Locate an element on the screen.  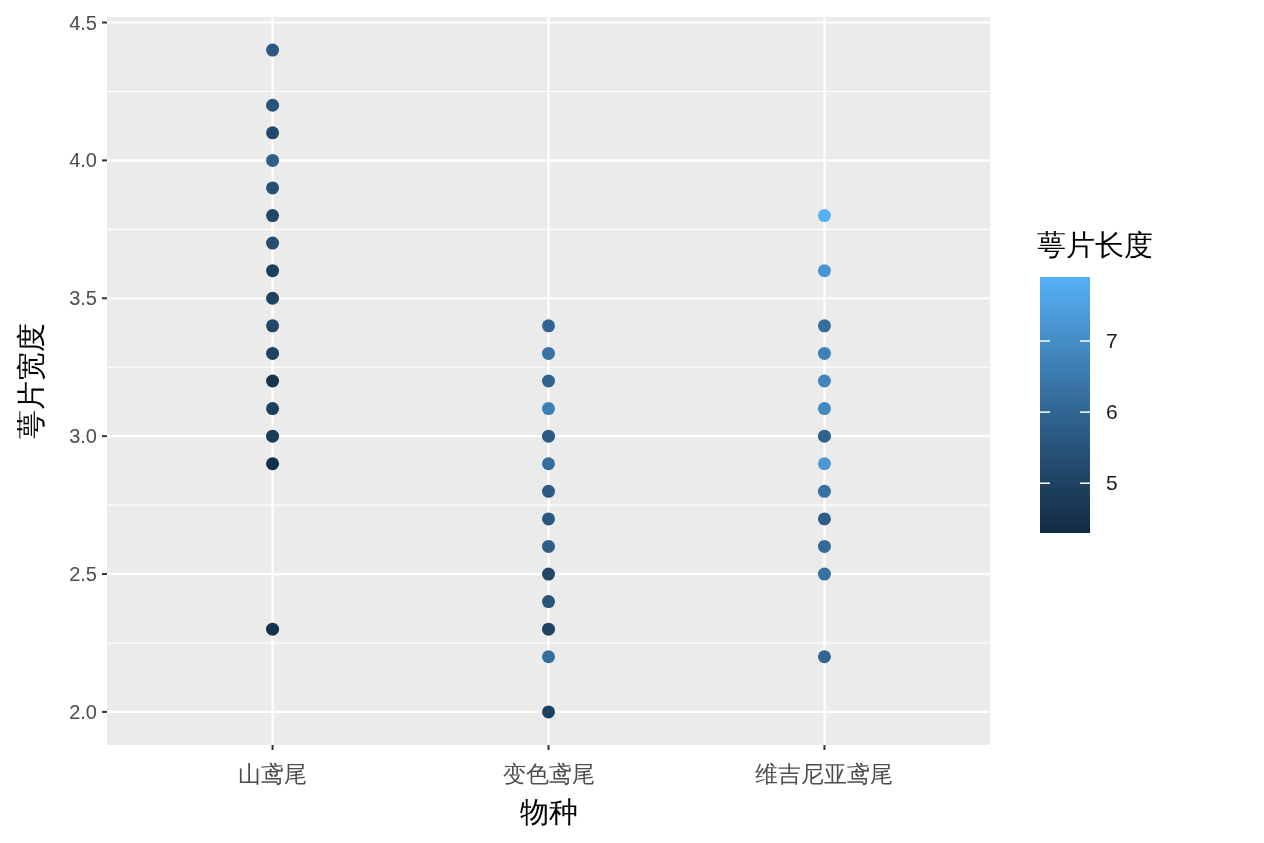
y-tick-label: 3.0 is located at coordinates (83, 436).